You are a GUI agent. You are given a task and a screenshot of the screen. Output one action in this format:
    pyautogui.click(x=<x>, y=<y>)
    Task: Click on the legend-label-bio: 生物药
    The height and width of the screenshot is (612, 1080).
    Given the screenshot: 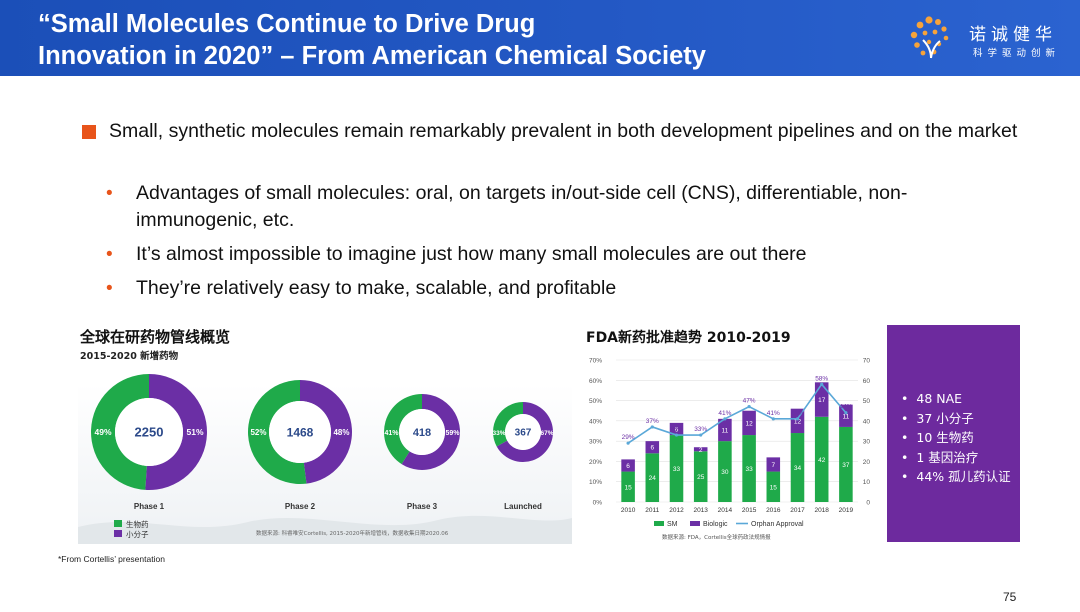 What is the action you would take?
    pyautogui.click(x=137, y=524)
    